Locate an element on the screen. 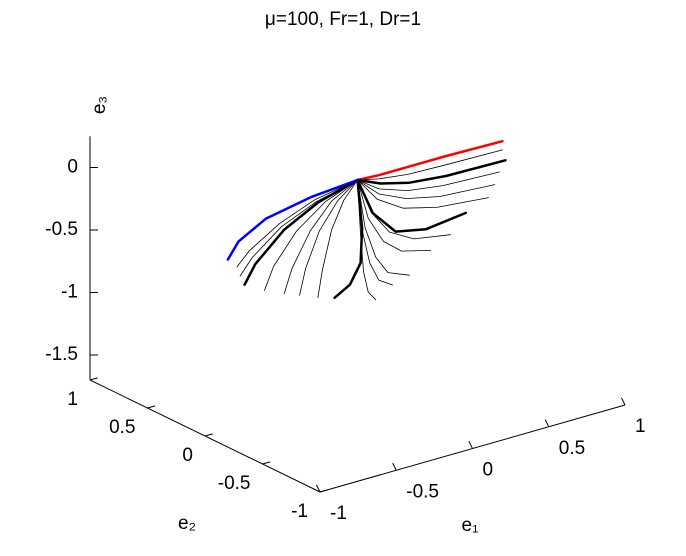 This screenshot has height=556, width=686. x-tick-label: 0.5 is located at coordinates (572, 448).